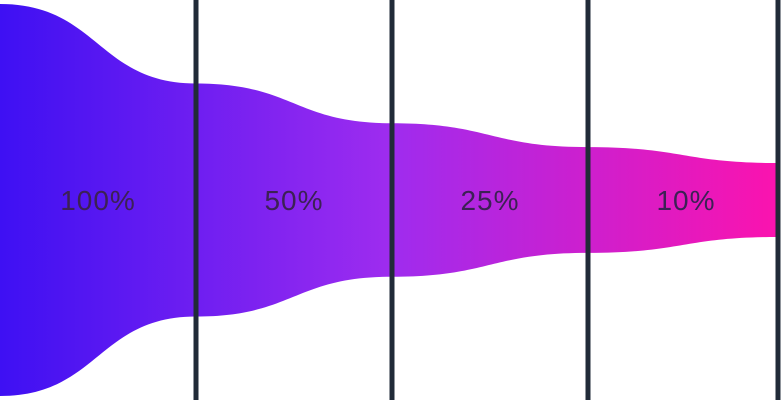  I want to click on stage-label-1: 100%, so click(98, 200).